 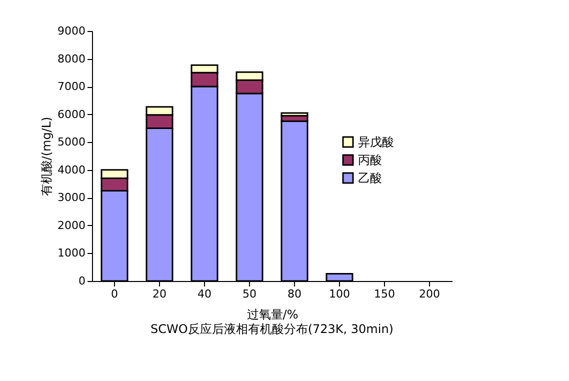 I want to click on x-tick-label: 40, so click(x=205, y=294).